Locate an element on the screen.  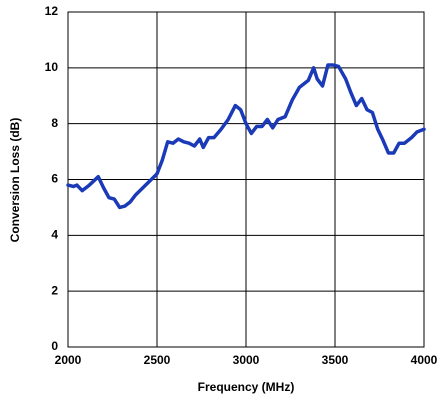
x-tick-label: 2500 is located at coordinates (157, 360).